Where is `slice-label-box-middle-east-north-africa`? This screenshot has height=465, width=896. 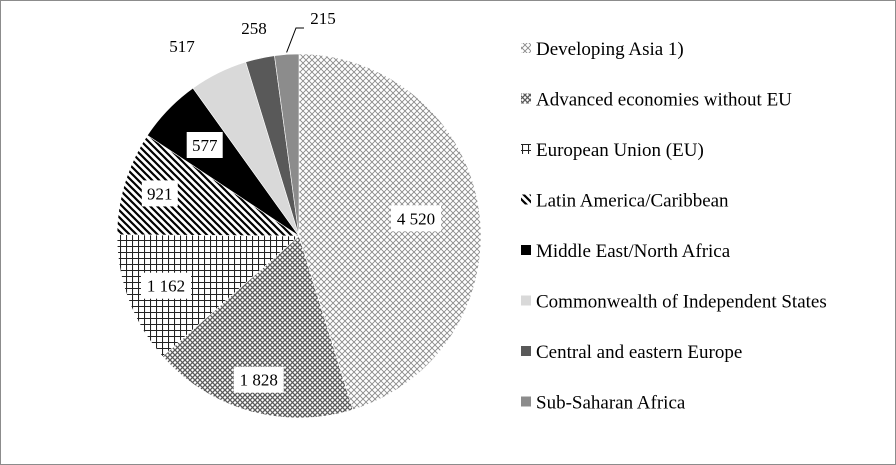
slice-label-box-middle-east-north-africa is located at coordinates (204, 145).